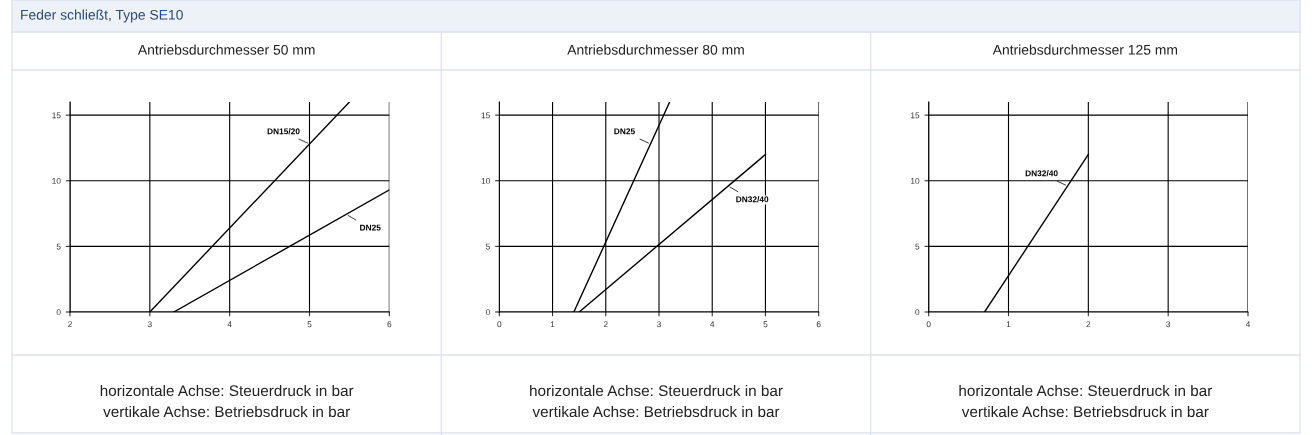 The width and height of the screenshot is (1312, 435). Describe the element at coordinates (624, 131) in the screenshot. I see `text: DN25` at that location.